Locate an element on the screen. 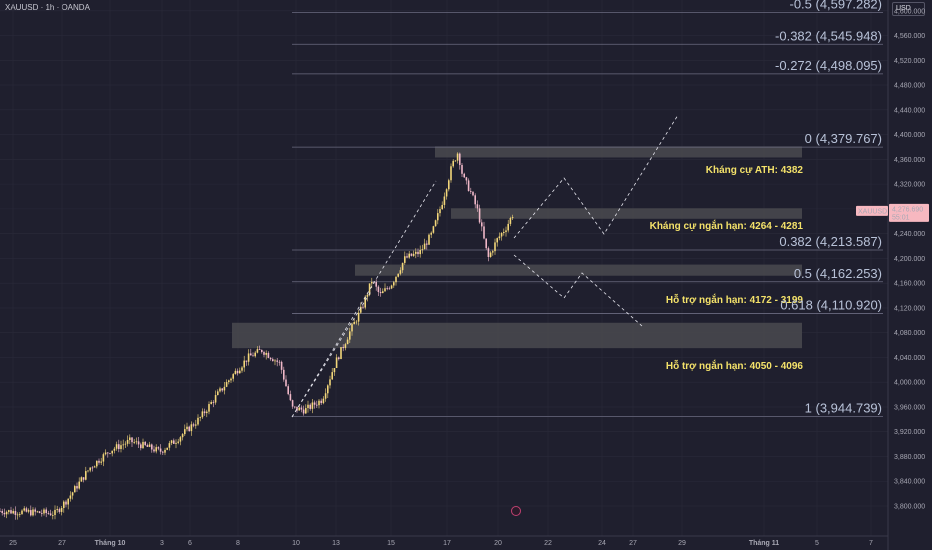 The width and height of the screenshot is (932, 550). price-tag-countdown: 55:01 is located at coordinates (901, 217).